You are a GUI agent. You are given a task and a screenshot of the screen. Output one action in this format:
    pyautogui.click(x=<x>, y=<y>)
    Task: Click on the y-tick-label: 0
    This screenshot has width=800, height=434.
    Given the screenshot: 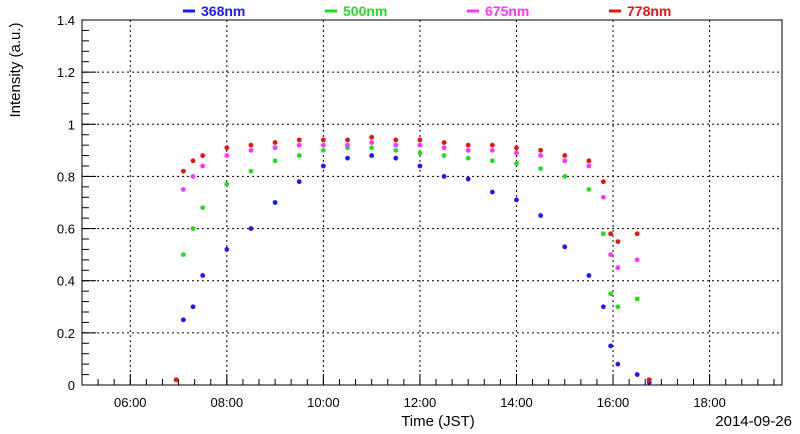 What is the action you would take?
    pyautogui.click(x=71, y=385)
    